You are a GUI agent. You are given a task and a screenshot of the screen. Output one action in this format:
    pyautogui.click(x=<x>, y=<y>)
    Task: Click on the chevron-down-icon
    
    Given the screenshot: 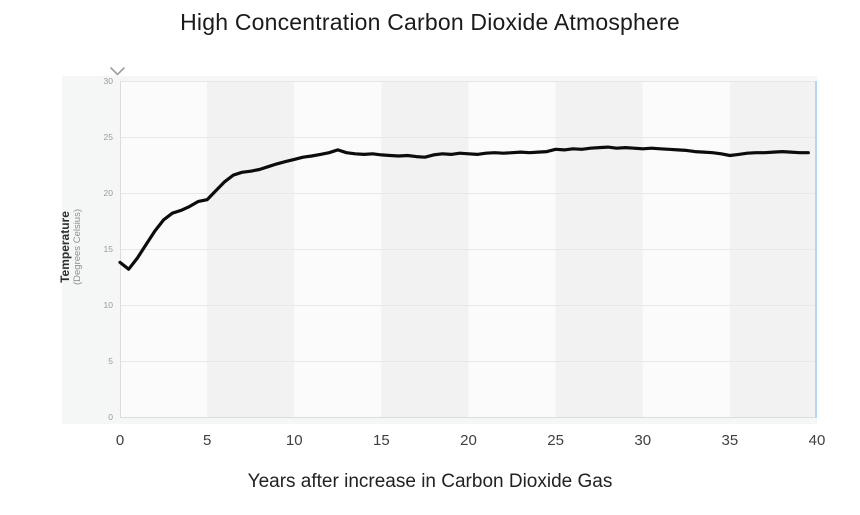 What is the action you would take?
    pyautogui.click(x=117, y=71)
    